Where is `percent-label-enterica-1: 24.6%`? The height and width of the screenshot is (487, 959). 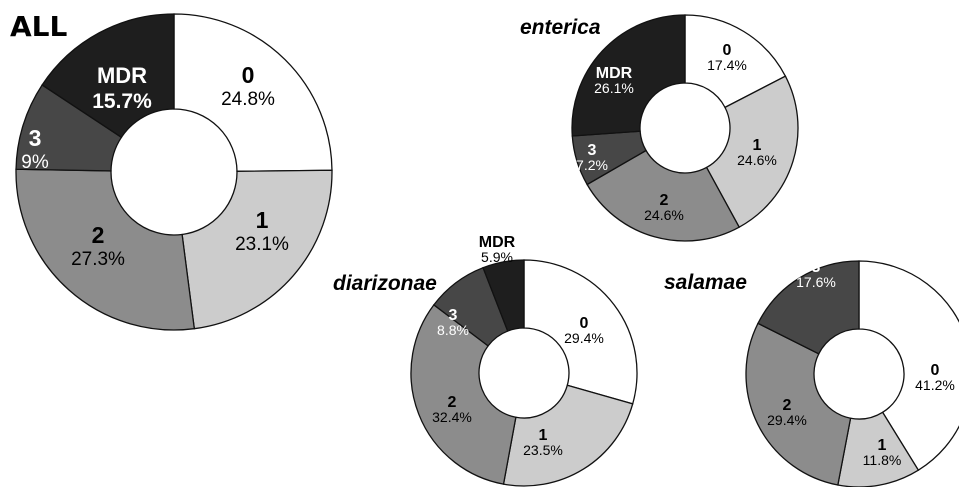
percent-label-enterica-1: 24.6% is located at coordinates (757, 160).